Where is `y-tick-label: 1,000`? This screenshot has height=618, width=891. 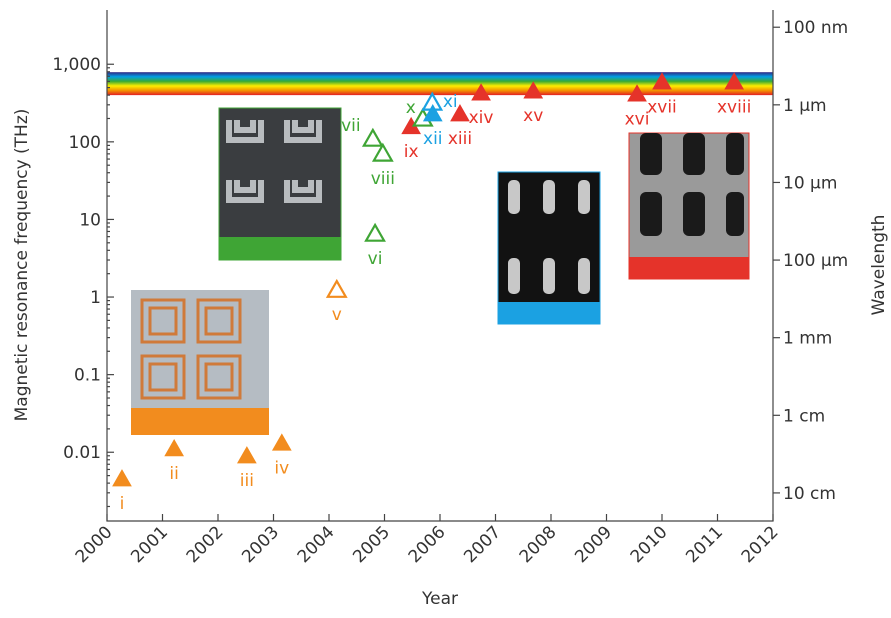
y-tick-label: 1,000 is located at coordinates (76, 65).